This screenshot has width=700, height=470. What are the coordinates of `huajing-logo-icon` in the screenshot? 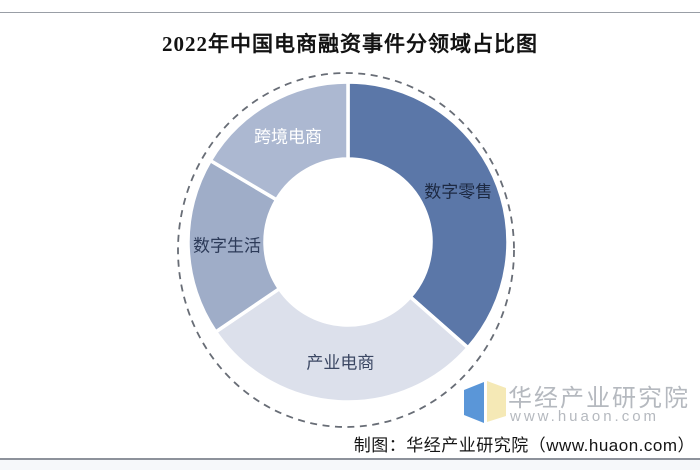 It's located at (485, 402).